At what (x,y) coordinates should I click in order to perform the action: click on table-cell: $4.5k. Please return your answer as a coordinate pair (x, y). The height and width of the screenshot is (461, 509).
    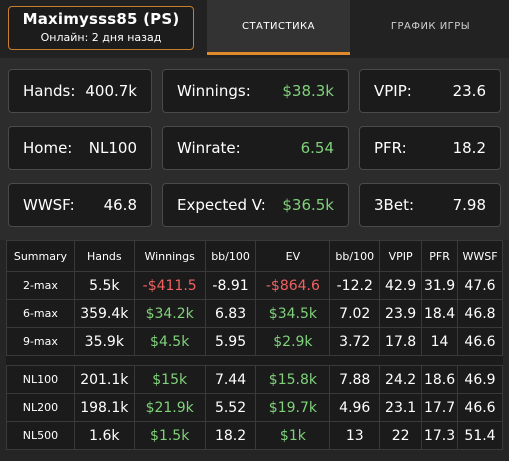
    Looking at the image, I should click on (169, 341).